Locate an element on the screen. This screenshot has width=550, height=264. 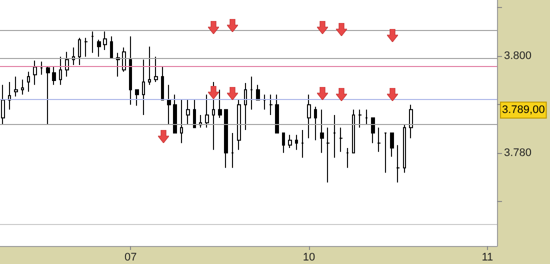
text: 3.789,00 is located at coordinates (523, 110).